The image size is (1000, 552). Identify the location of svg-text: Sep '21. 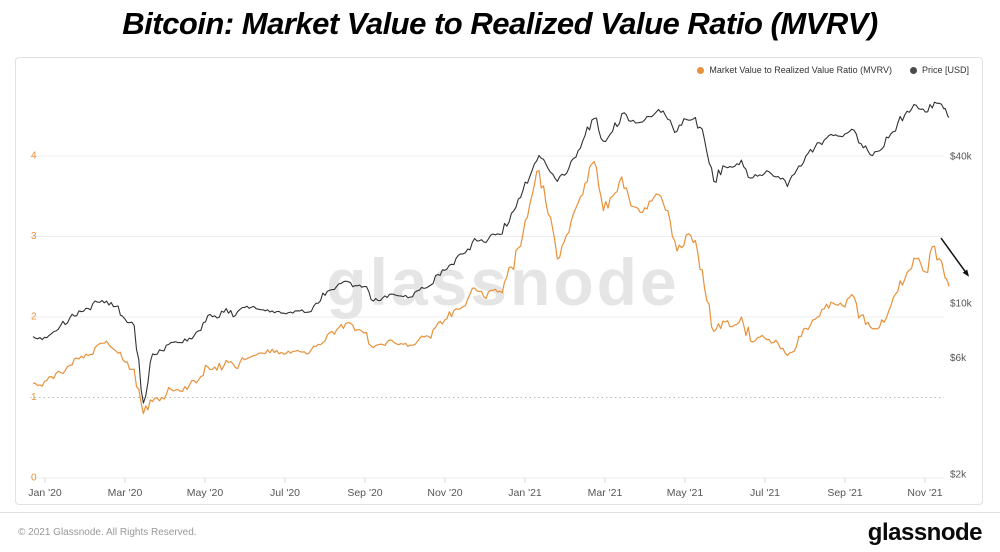
(844, 493).